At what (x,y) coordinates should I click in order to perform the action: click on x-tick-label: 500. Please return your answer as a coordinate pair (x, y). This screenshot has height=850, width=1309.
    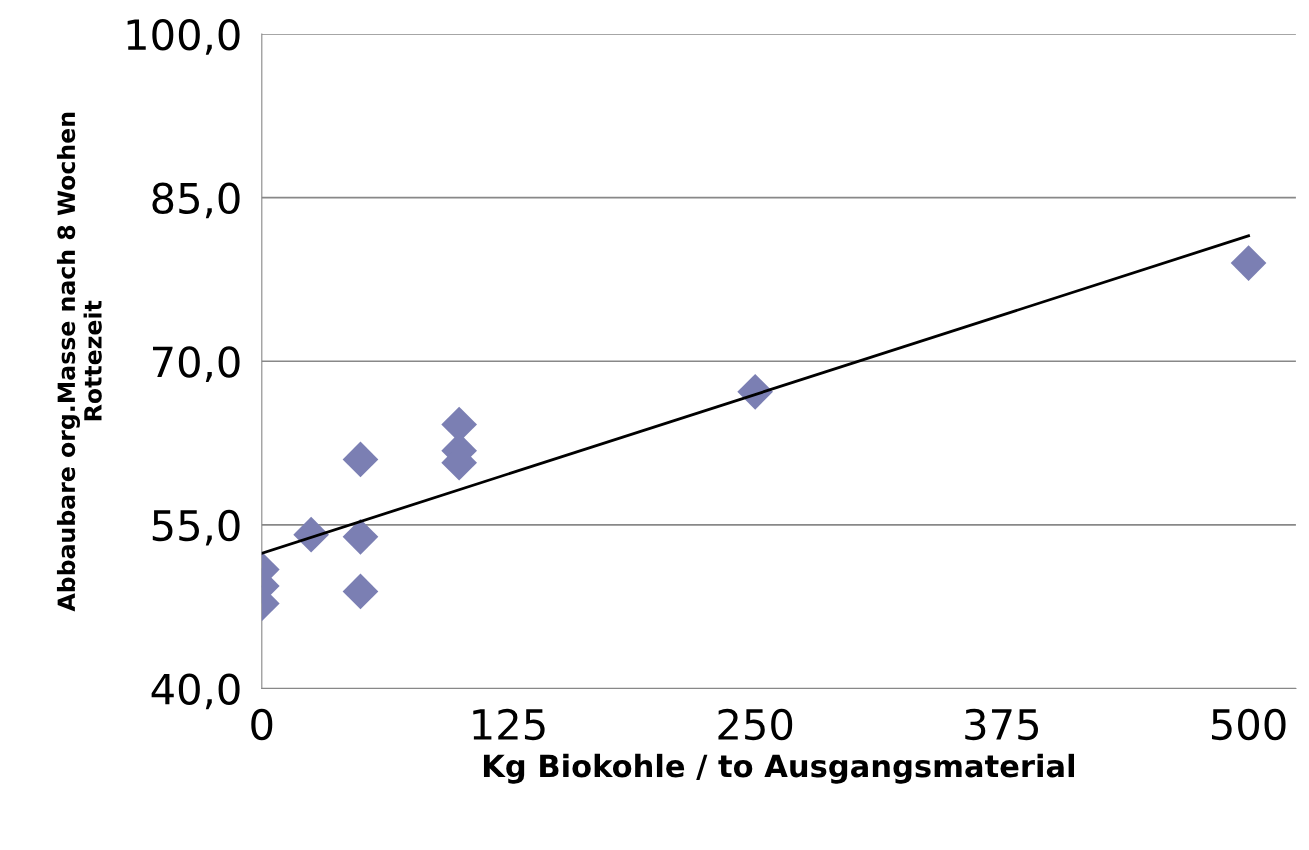
    Looking at the image, I should click on (1249, 724).